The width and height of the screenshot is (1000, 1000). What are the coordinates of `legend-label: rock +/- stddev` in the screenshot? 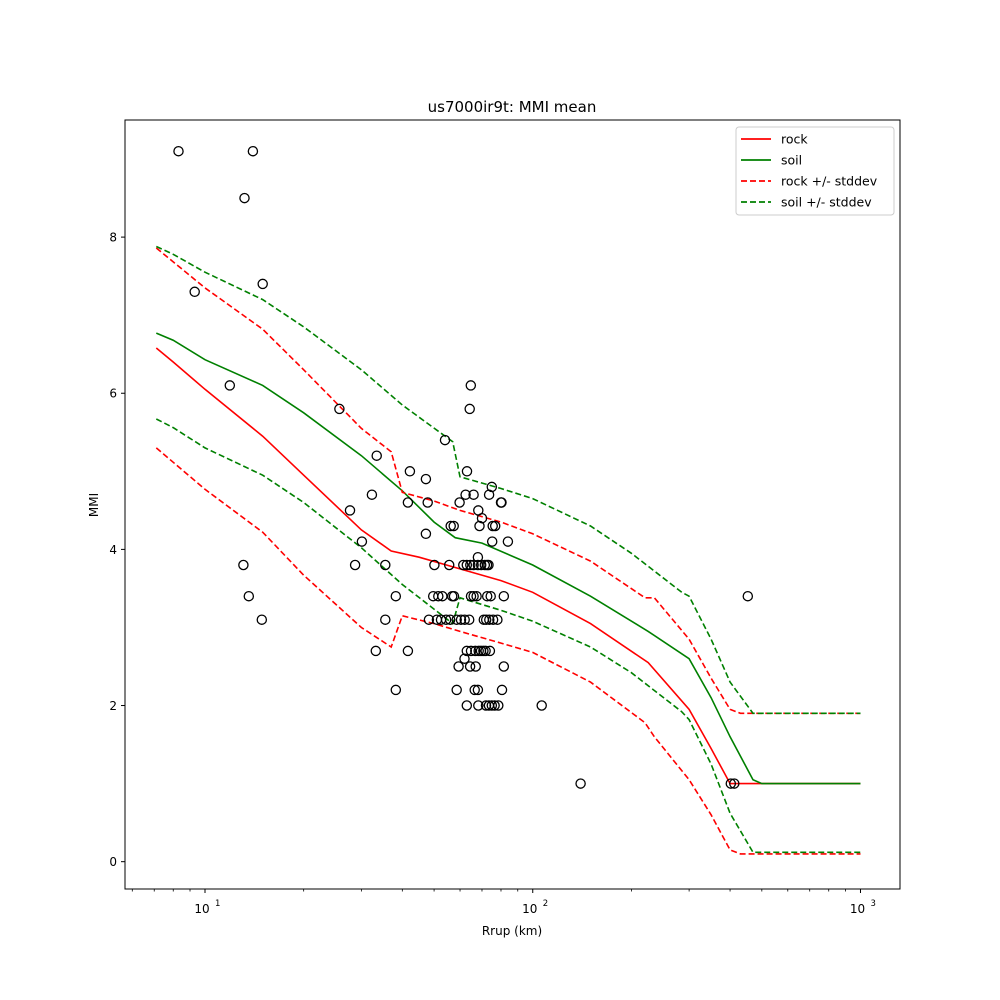 It's located at (829, 181).